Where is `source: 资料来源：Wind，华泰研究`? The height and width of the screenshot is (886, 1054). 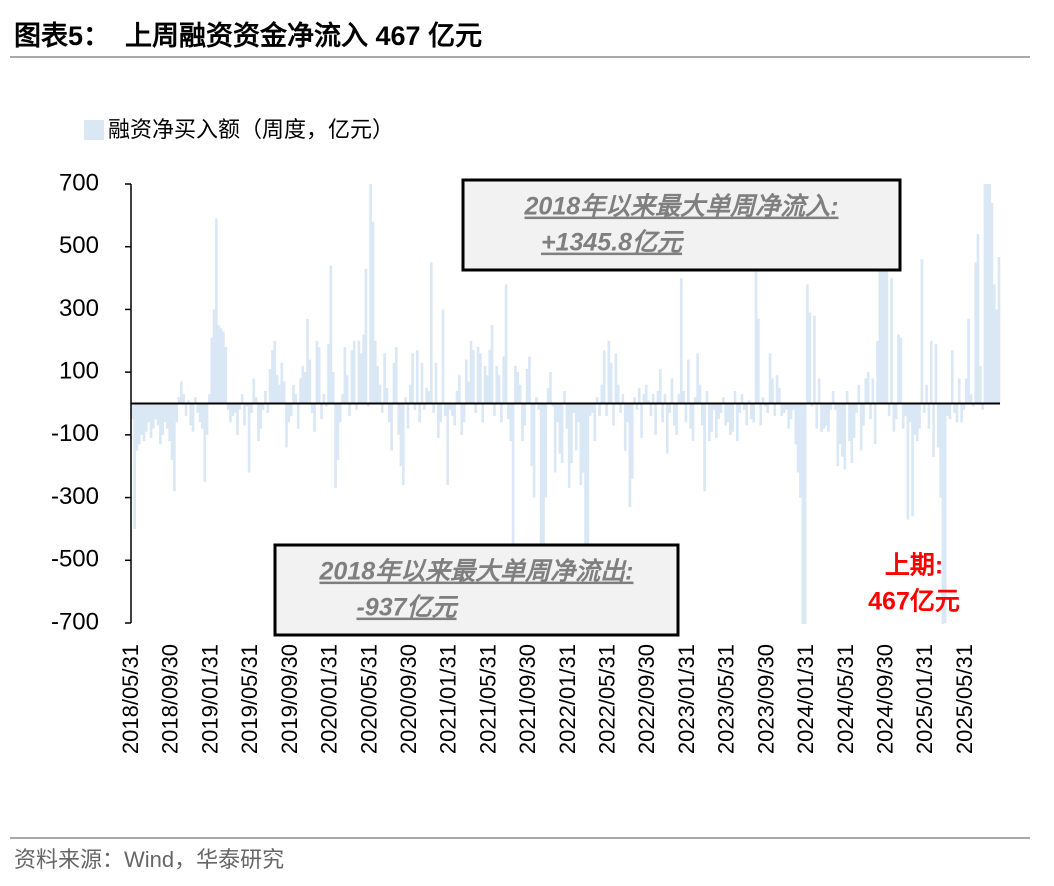 source: 资料来源：Wind，华泰研究 is located at coordinates (149, 859).